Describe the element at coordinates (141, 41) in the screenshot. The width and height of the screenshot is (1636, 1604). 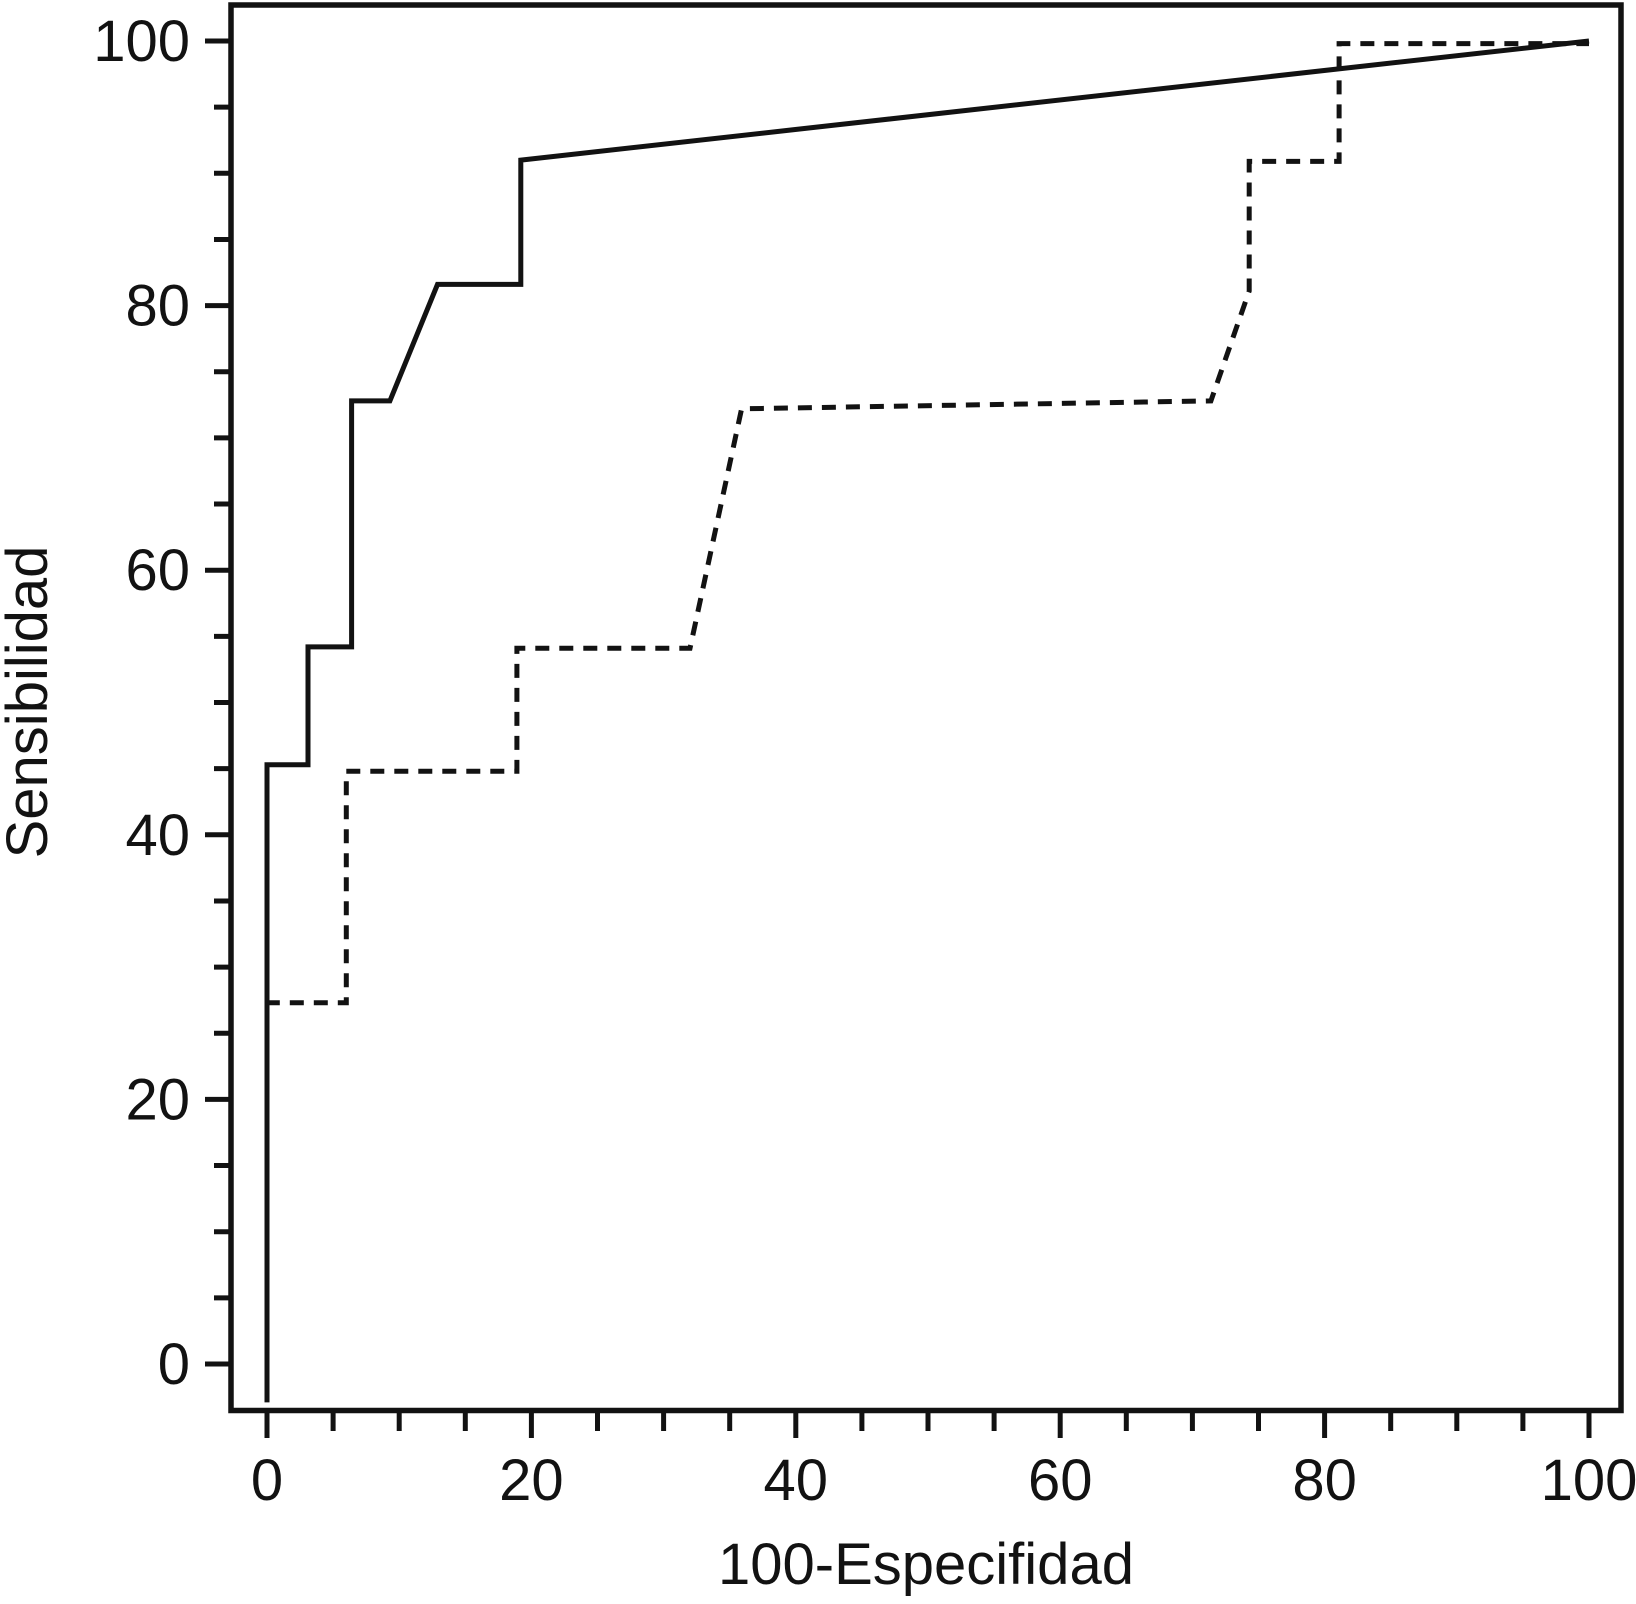
I see `y-axis-tick-label: 100` at that location.